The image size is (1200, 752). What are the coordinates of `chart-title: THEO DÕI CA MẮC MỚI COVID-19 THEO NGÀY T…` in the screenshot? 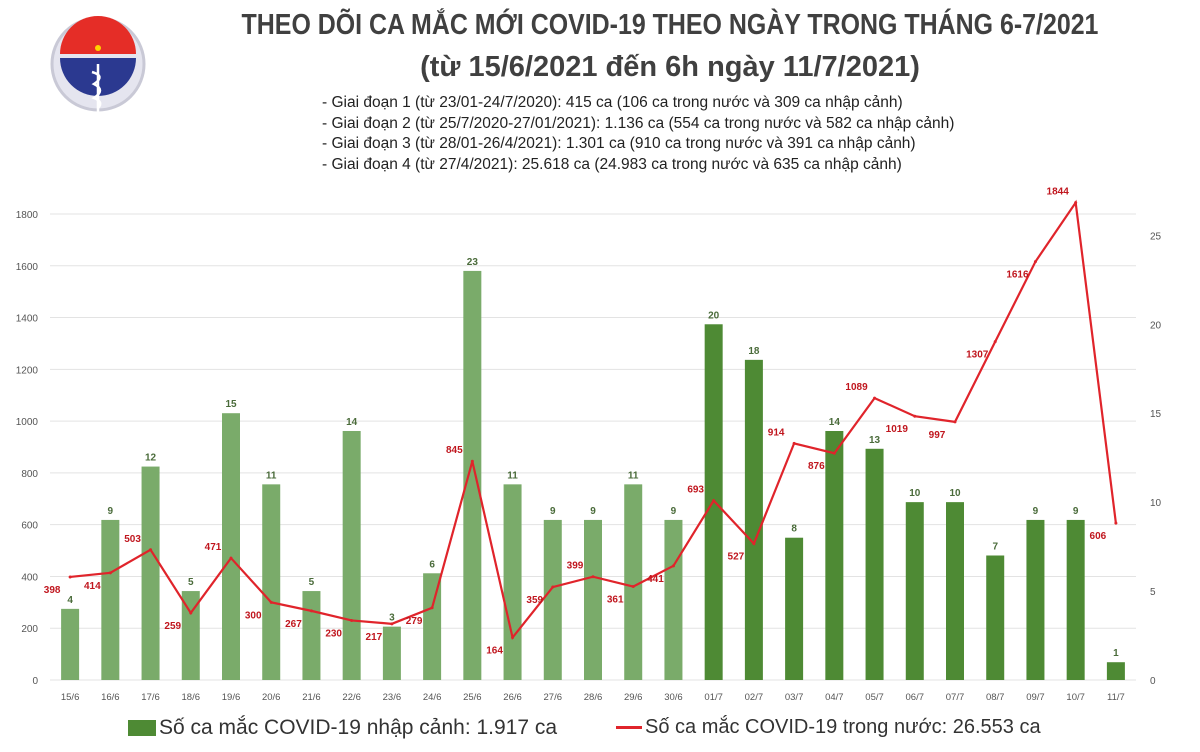 It's located at (670, 25).